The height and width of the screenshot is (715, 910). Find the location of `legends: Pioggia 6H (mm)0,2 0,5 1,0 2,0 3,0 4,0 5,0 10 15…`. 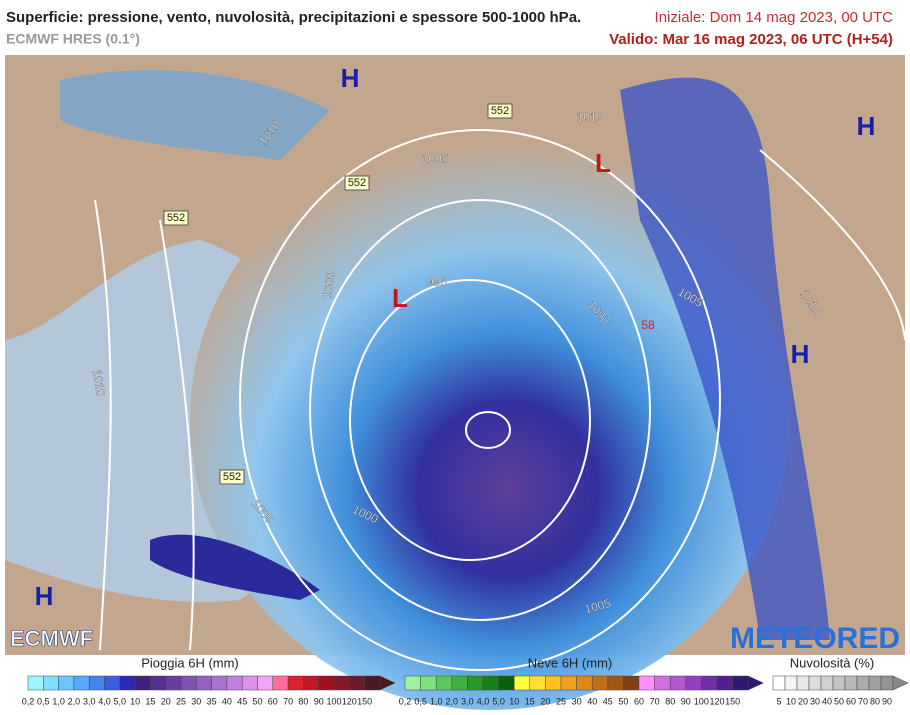

legends: Pioggia 6H (mm)0,2 0,5 1,0 2,0 3,0 4,0 5,0 10 15… is located at coordinates (465, 680).